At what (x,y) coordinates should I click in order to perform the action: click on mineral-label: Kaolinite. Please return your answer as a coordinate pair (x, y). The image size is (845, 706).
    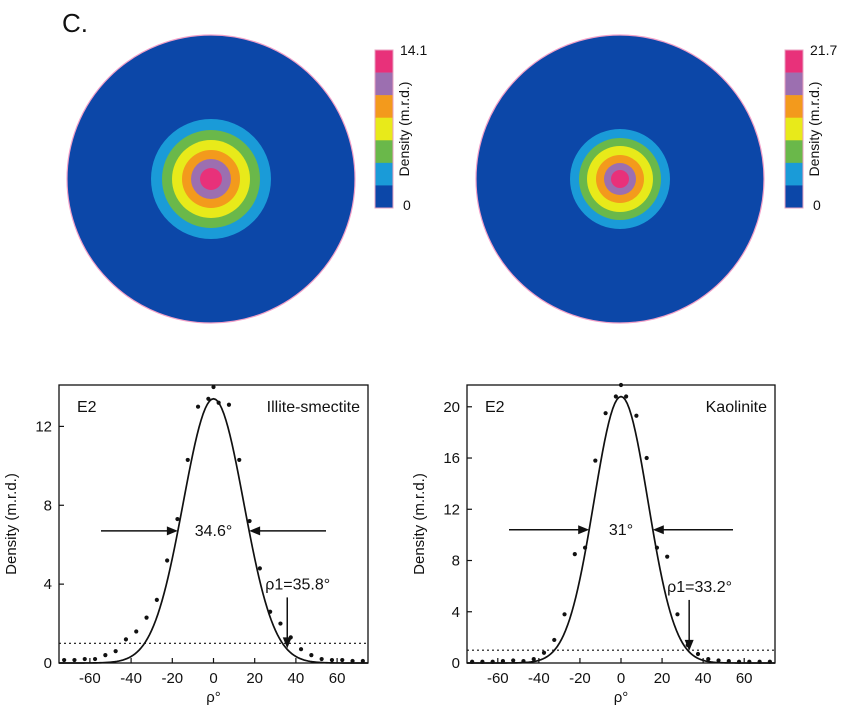
    Looking at the image, I should click on (736, 407).